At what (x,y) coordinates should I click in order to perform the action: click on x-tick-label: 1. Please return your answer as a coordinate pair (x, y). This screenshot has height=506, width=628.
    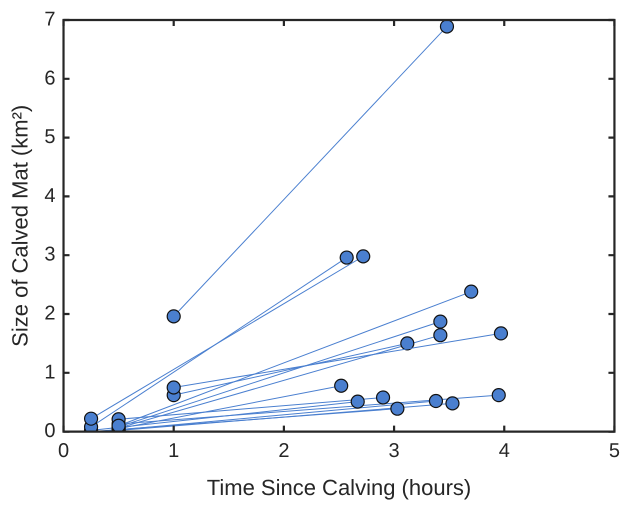
    Looking at the image, I should click on (174, 451).